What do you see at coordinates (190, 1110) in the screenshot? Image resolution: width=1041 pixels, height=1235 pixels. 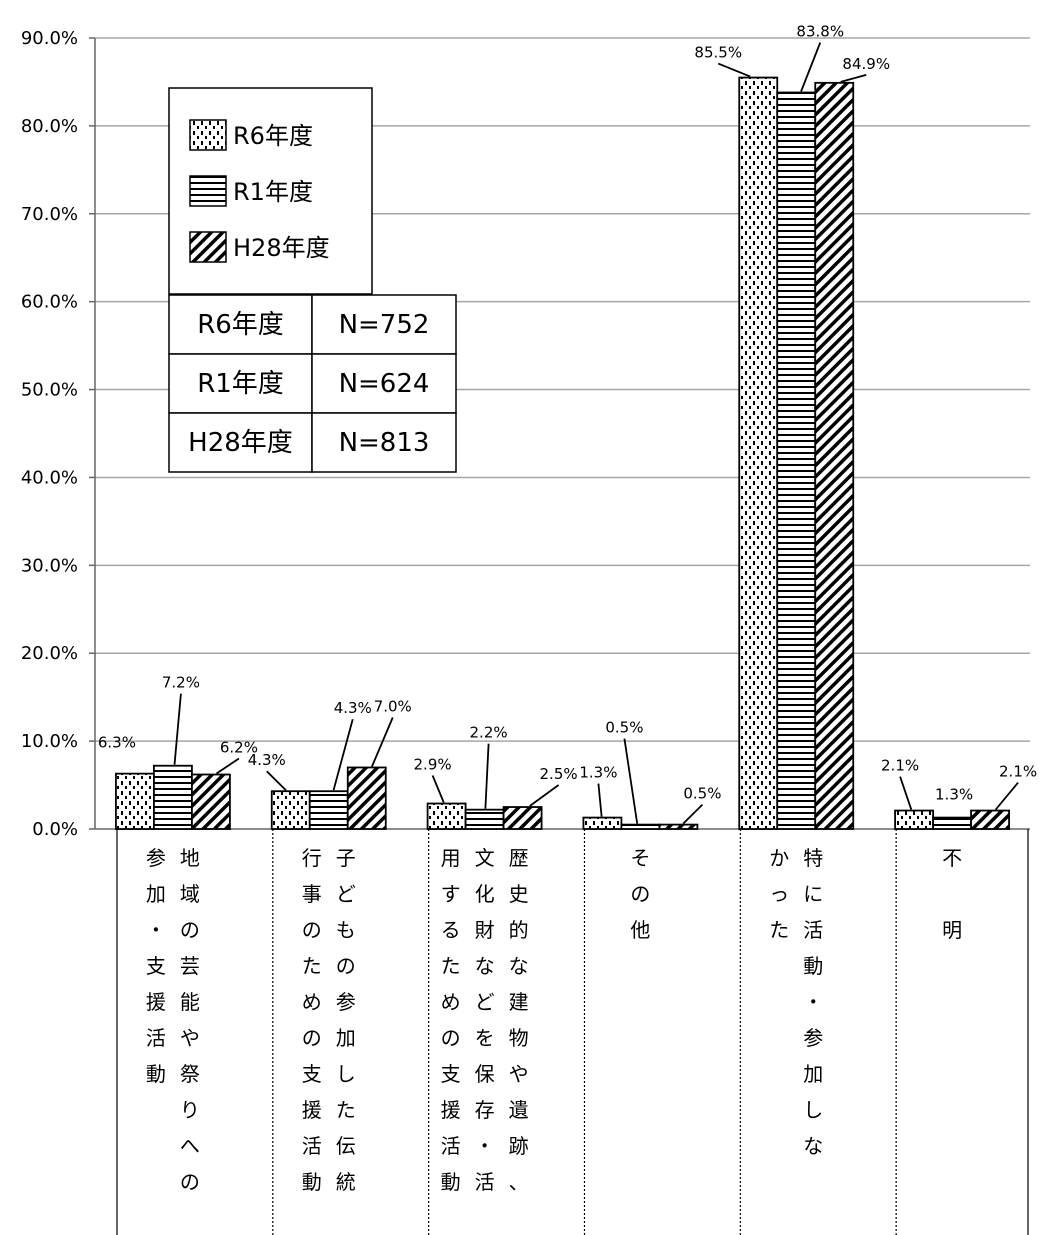 I see `category-label-char: り` at bounding box center [190, 1110].